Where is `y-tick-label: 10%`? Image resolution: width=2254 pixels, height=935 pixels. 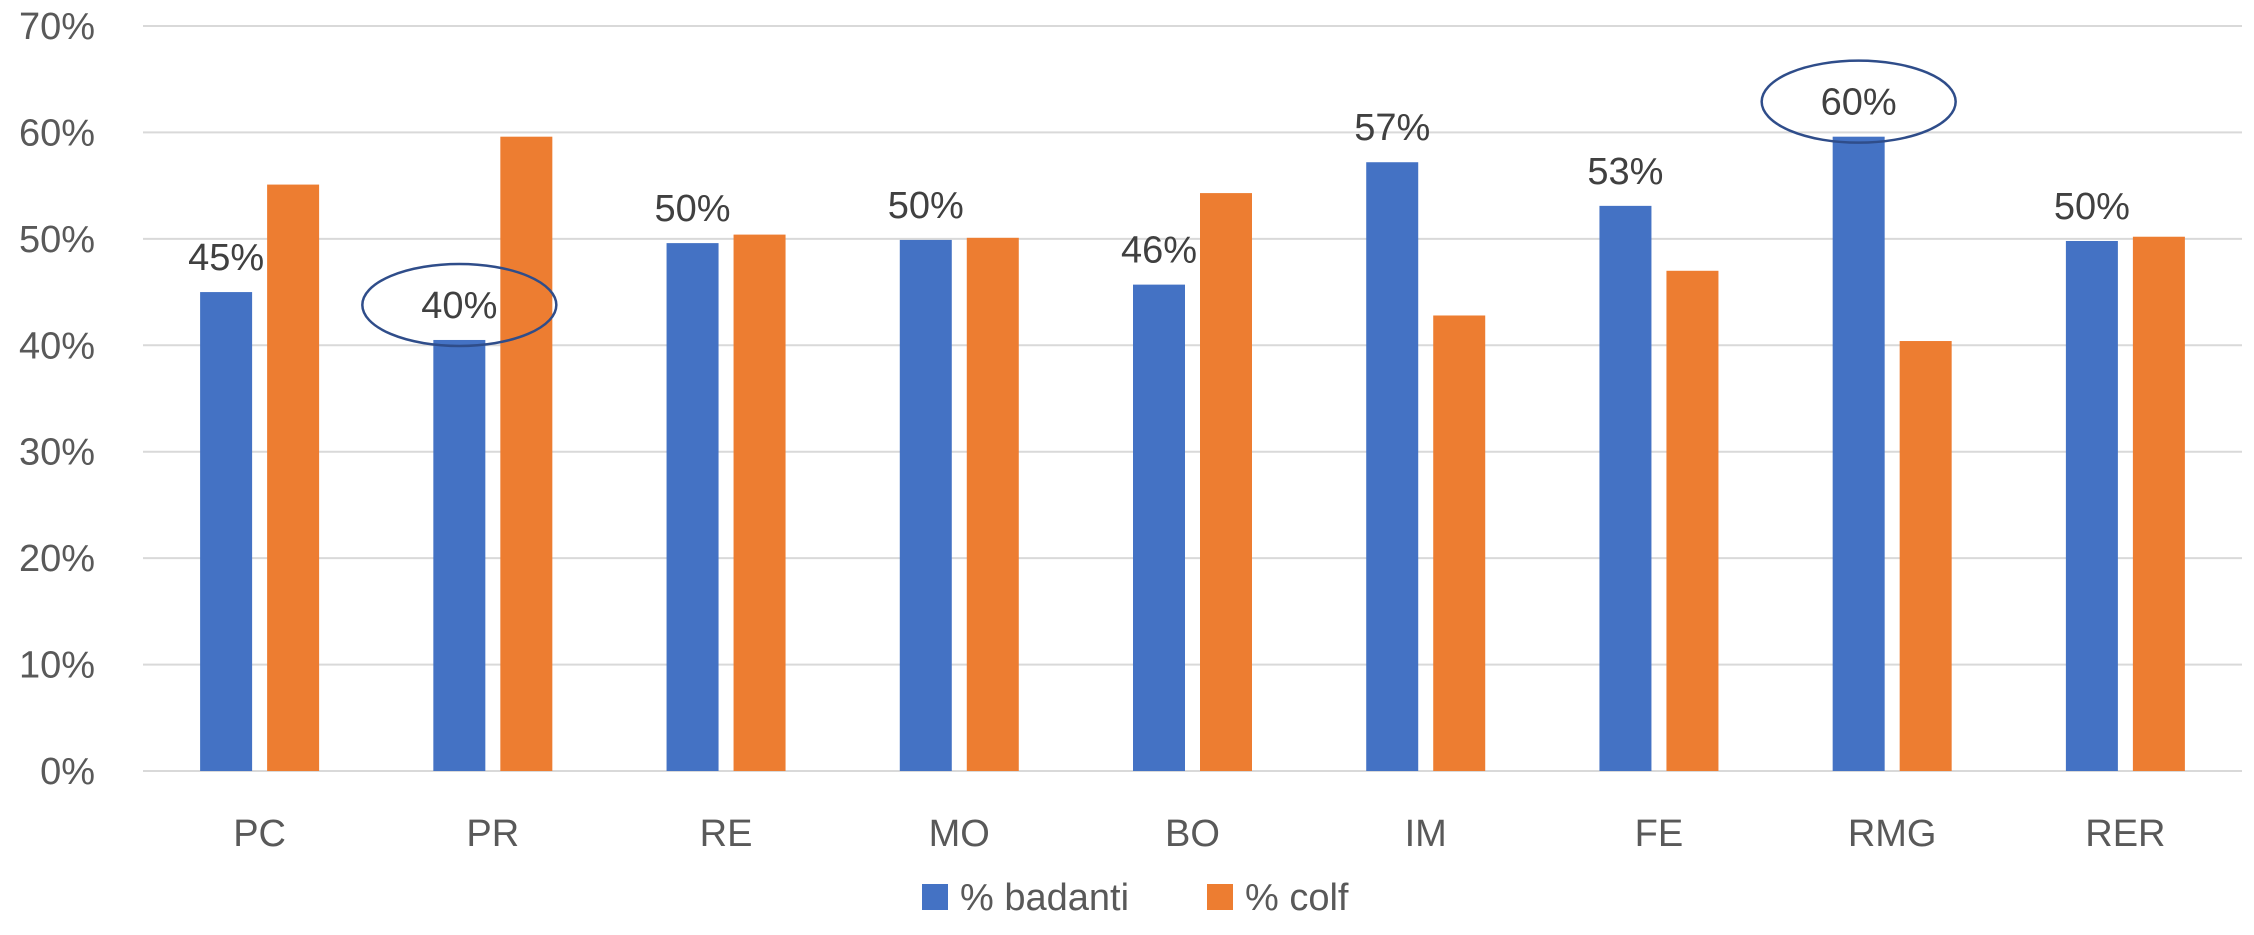
y-tick-label: 10% is located at coordinates (57, 666).